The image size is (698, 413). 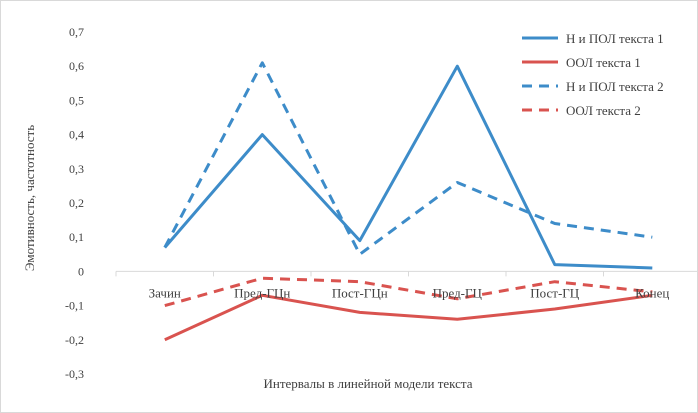 I want to click on legend-label: ООЛ текста 2, so click(x=603, y=110).